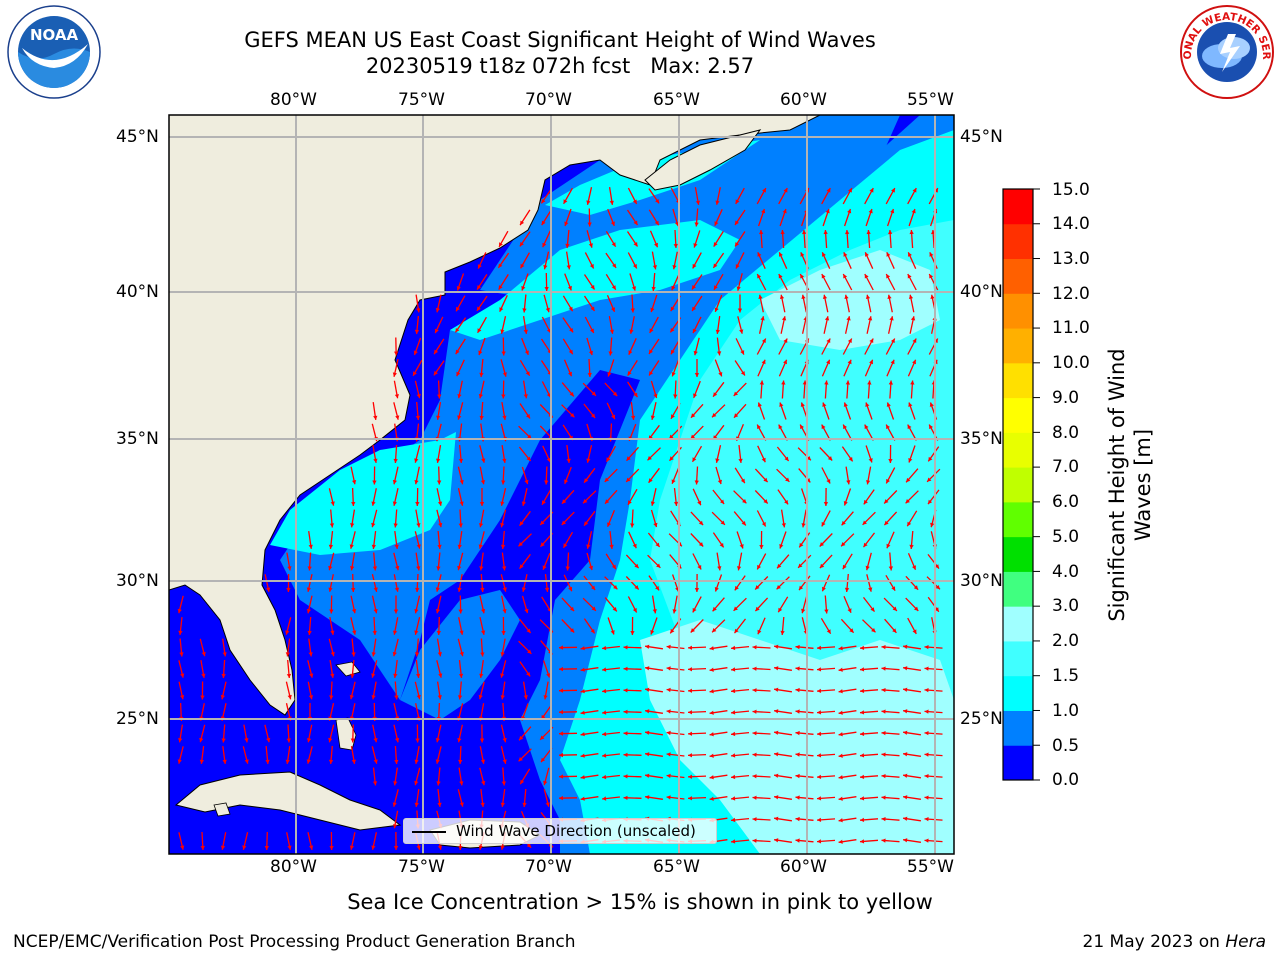 The width and height of the screenshot is (1280, 960). I want to click on colorbar-frame, so click(1018, 484).